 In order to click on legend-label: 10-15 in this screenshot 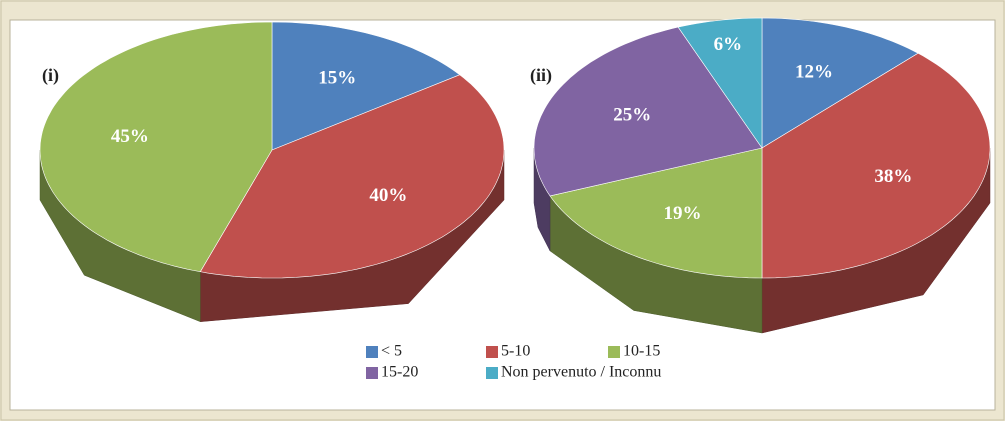, I will do `click(641, 351)`.